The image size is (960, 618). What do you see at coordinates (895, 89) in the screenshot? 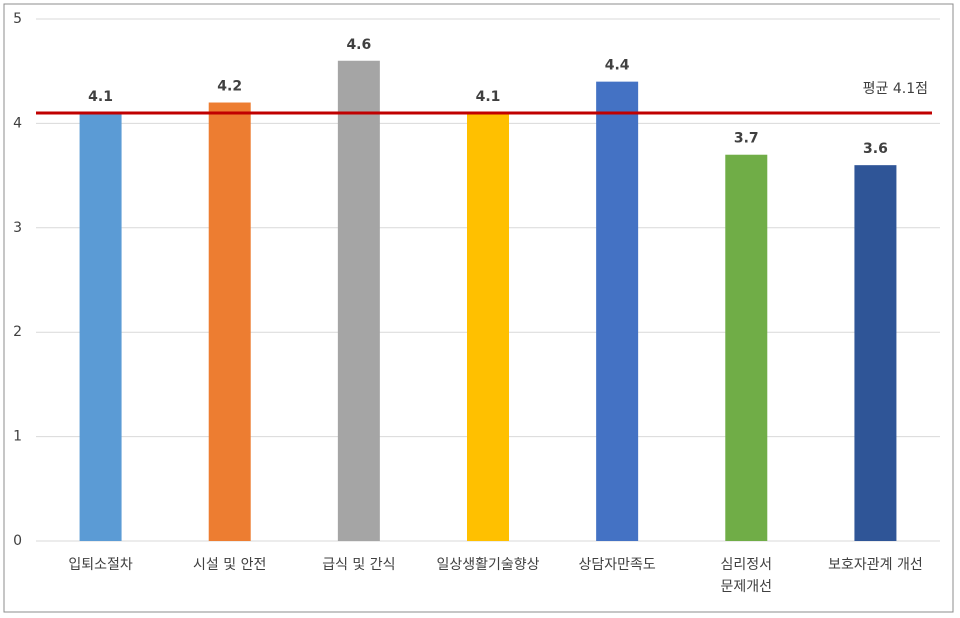
I see `reference-label: 평균 4.1점` at bounding box center [895, 89].